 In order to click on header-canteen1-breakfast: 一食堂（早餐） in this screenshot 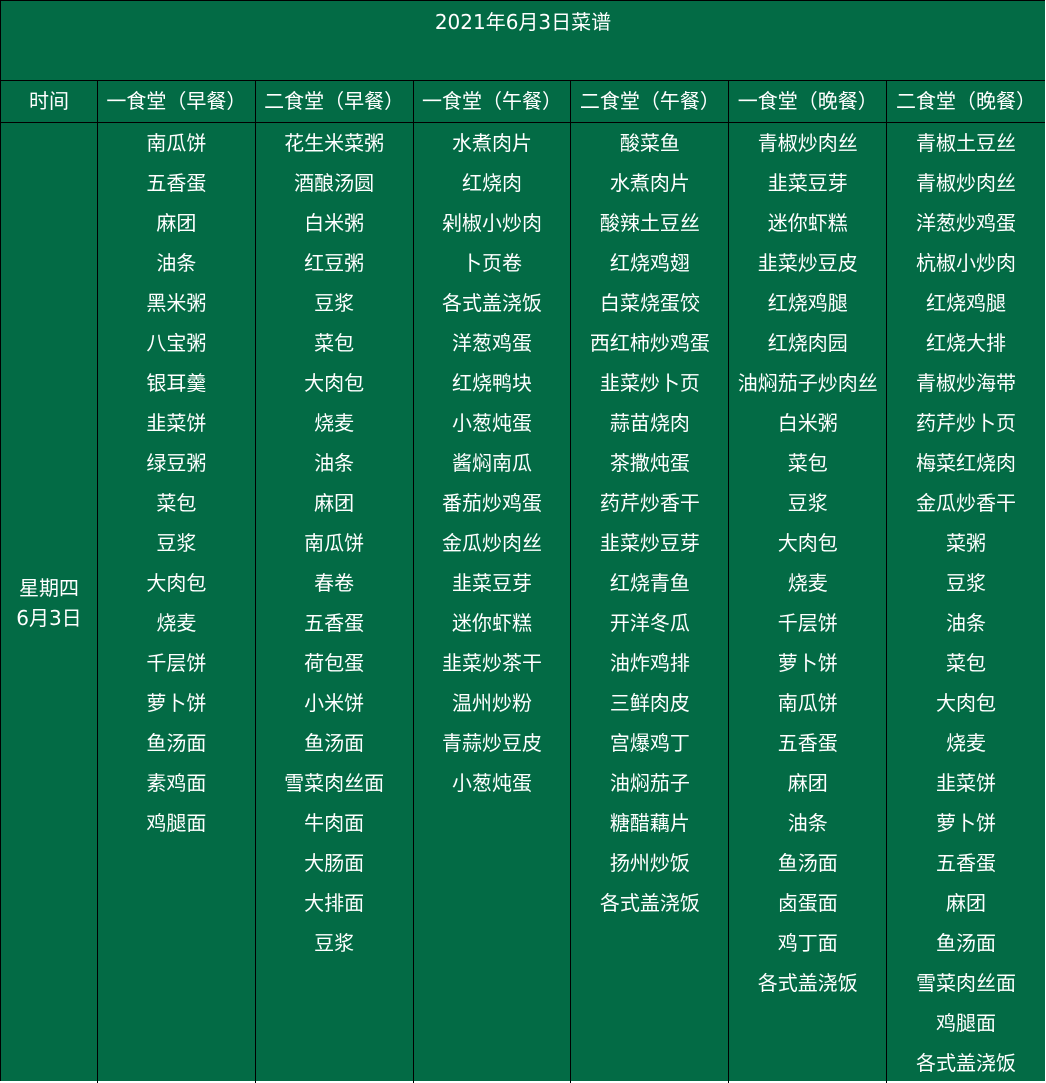, I will do `click(177, 101)`.